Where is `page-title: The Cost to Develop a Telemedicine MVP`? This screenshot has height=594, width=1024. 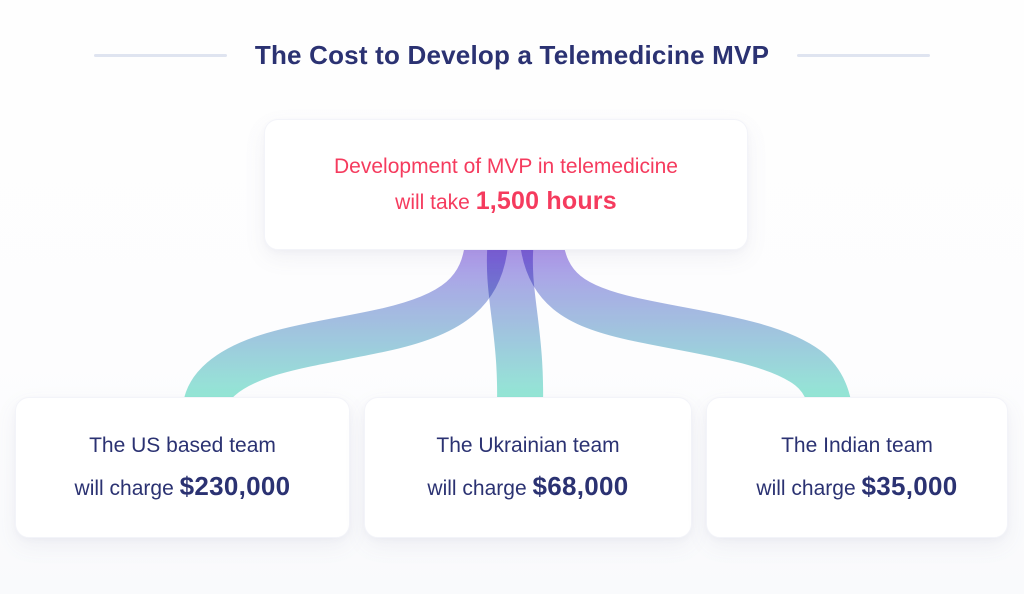
page-title: The Cost to Develop a Telemedicine MVP is located at coordinates (512, 55).